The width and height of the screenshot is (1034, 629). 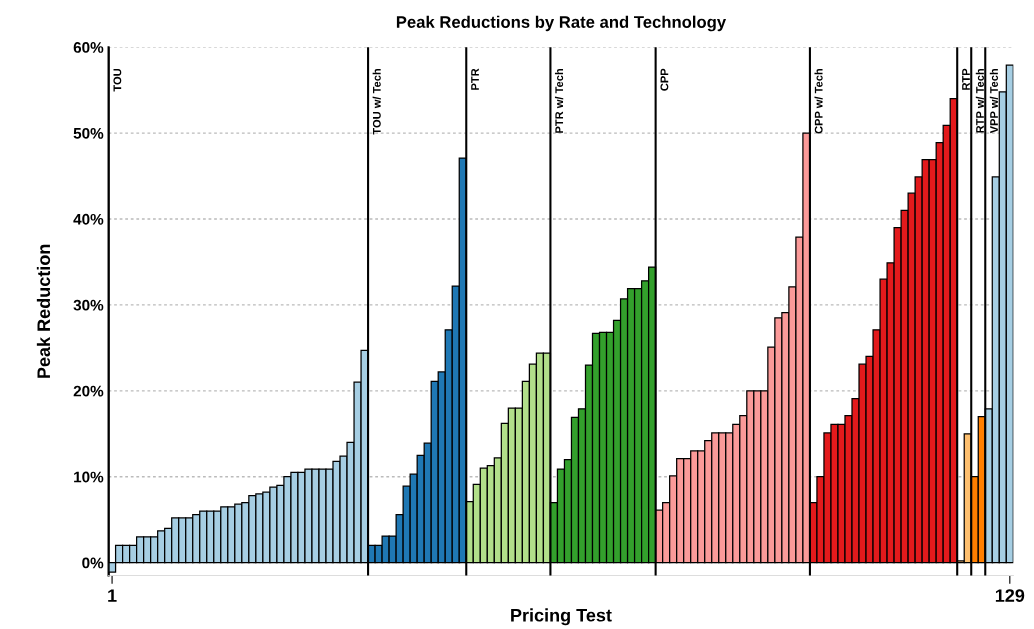 What do you see at coordinates (994, 101) in the screenshot?
I see `ref-line-label: VPP w/ Tech` at bounding box center [994, 101].